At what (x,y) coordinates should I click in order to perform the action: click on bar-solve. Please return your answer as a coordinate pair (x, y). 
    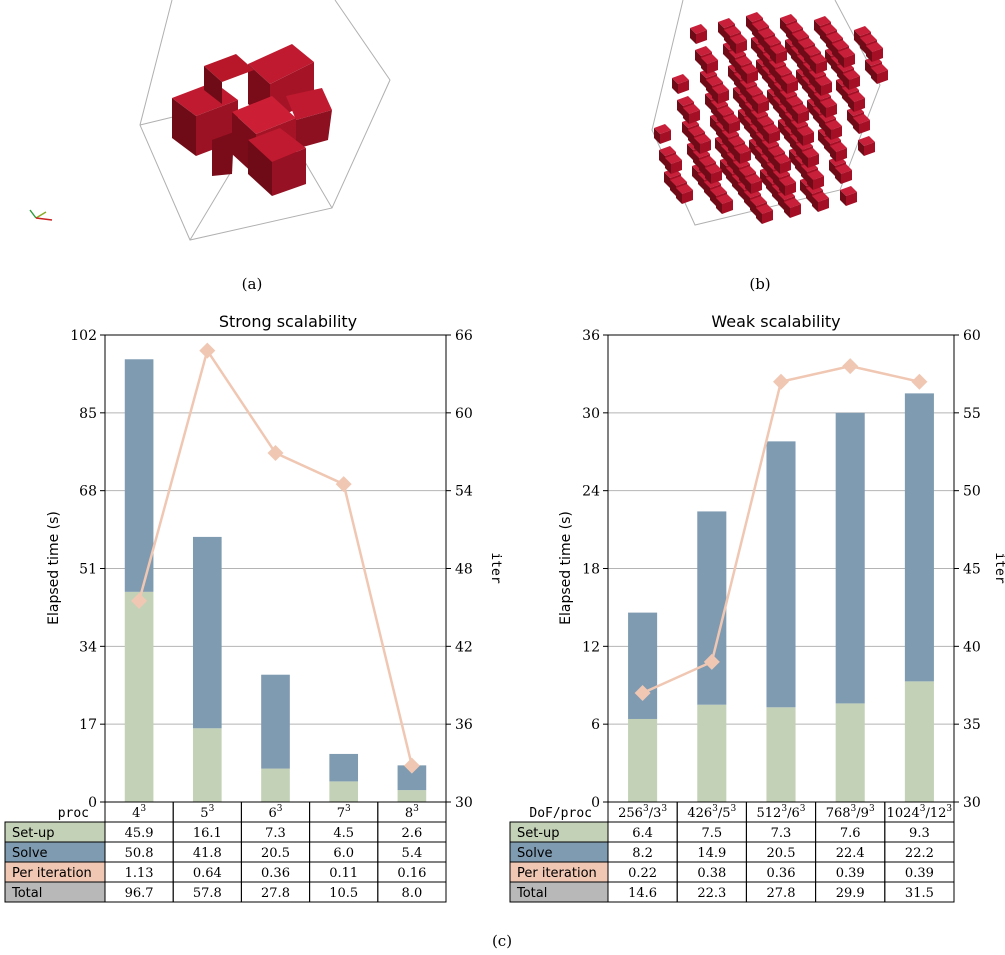
    Looking at the image, I should click on (781, 574).